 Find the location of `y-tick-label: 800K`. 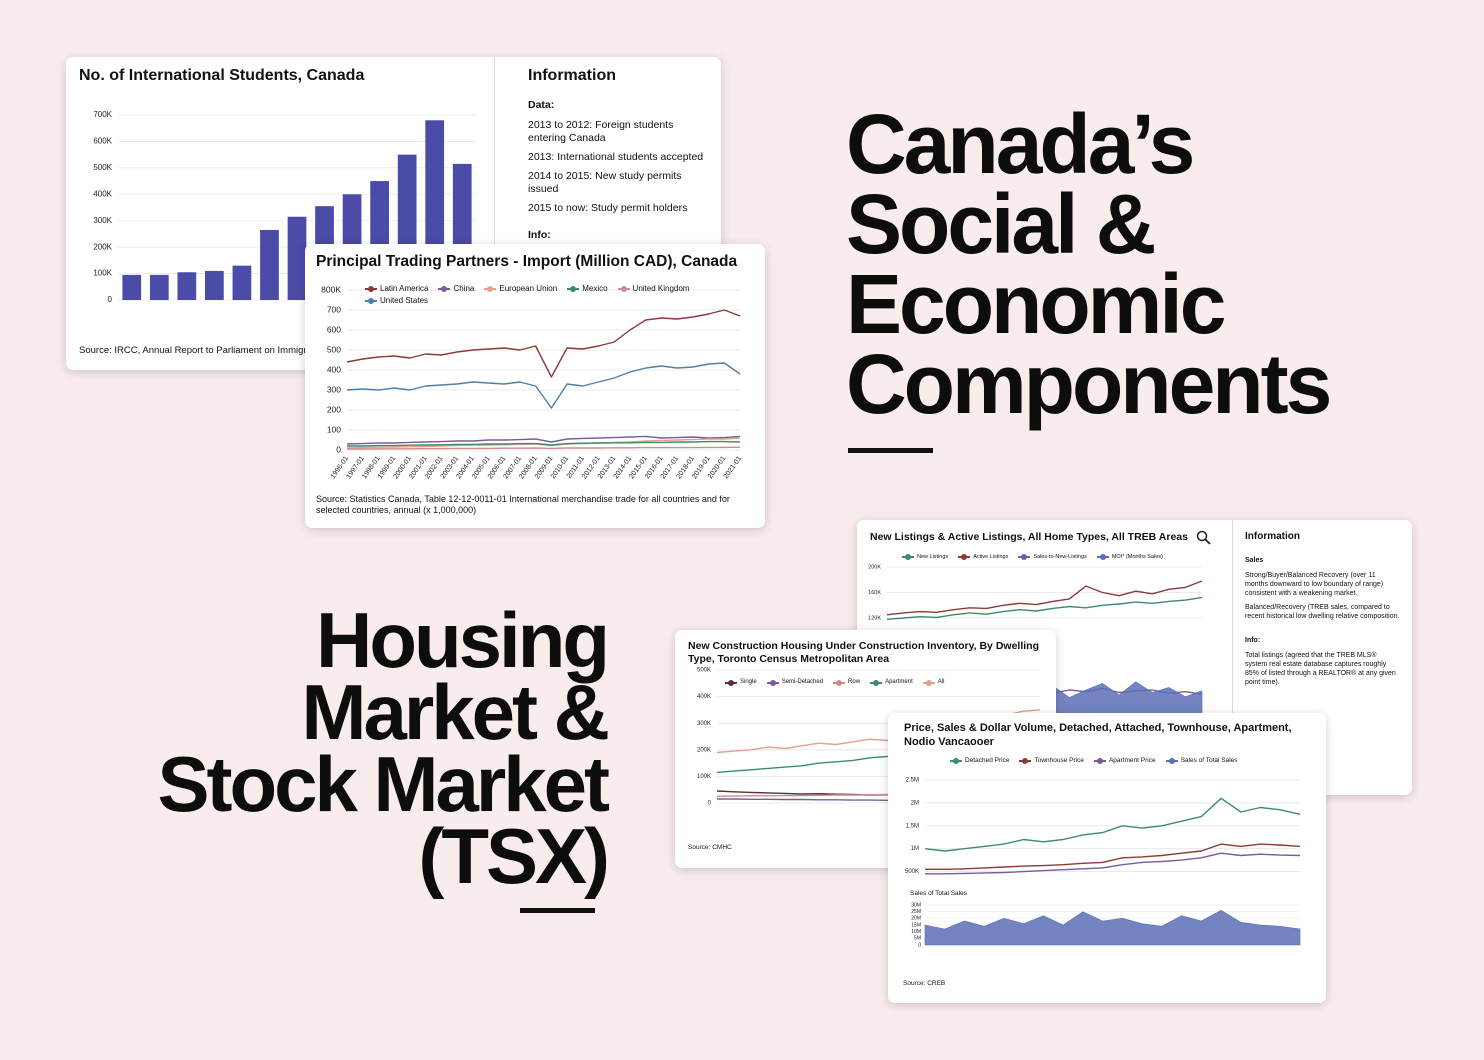

y-tick-label: 800K is located at coordinates (331, 289).